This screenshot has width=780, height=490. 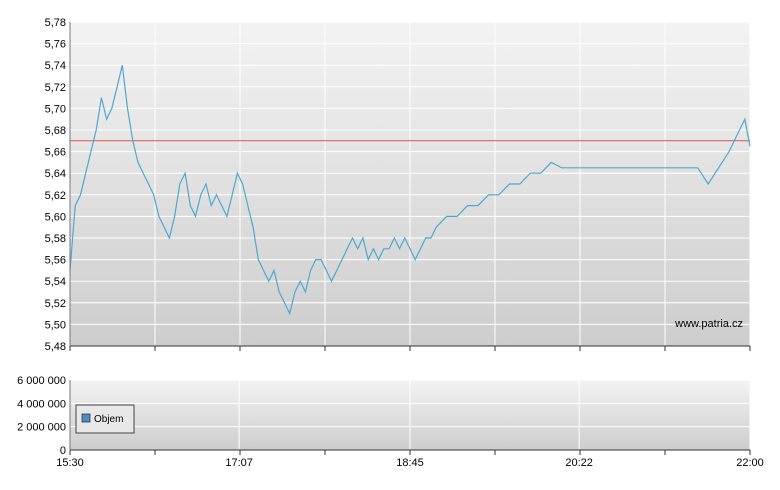 I want to click on volume-y-tick-label: 4 000 000, so click(x=41, y=404).